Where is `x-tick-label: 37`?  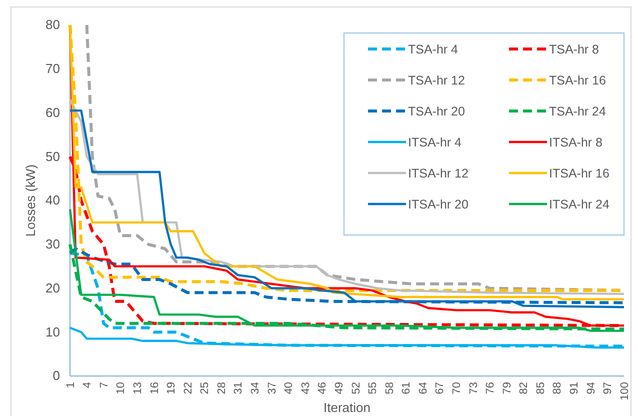 x-tick-label: 37 is located at coordinates (272, 388).